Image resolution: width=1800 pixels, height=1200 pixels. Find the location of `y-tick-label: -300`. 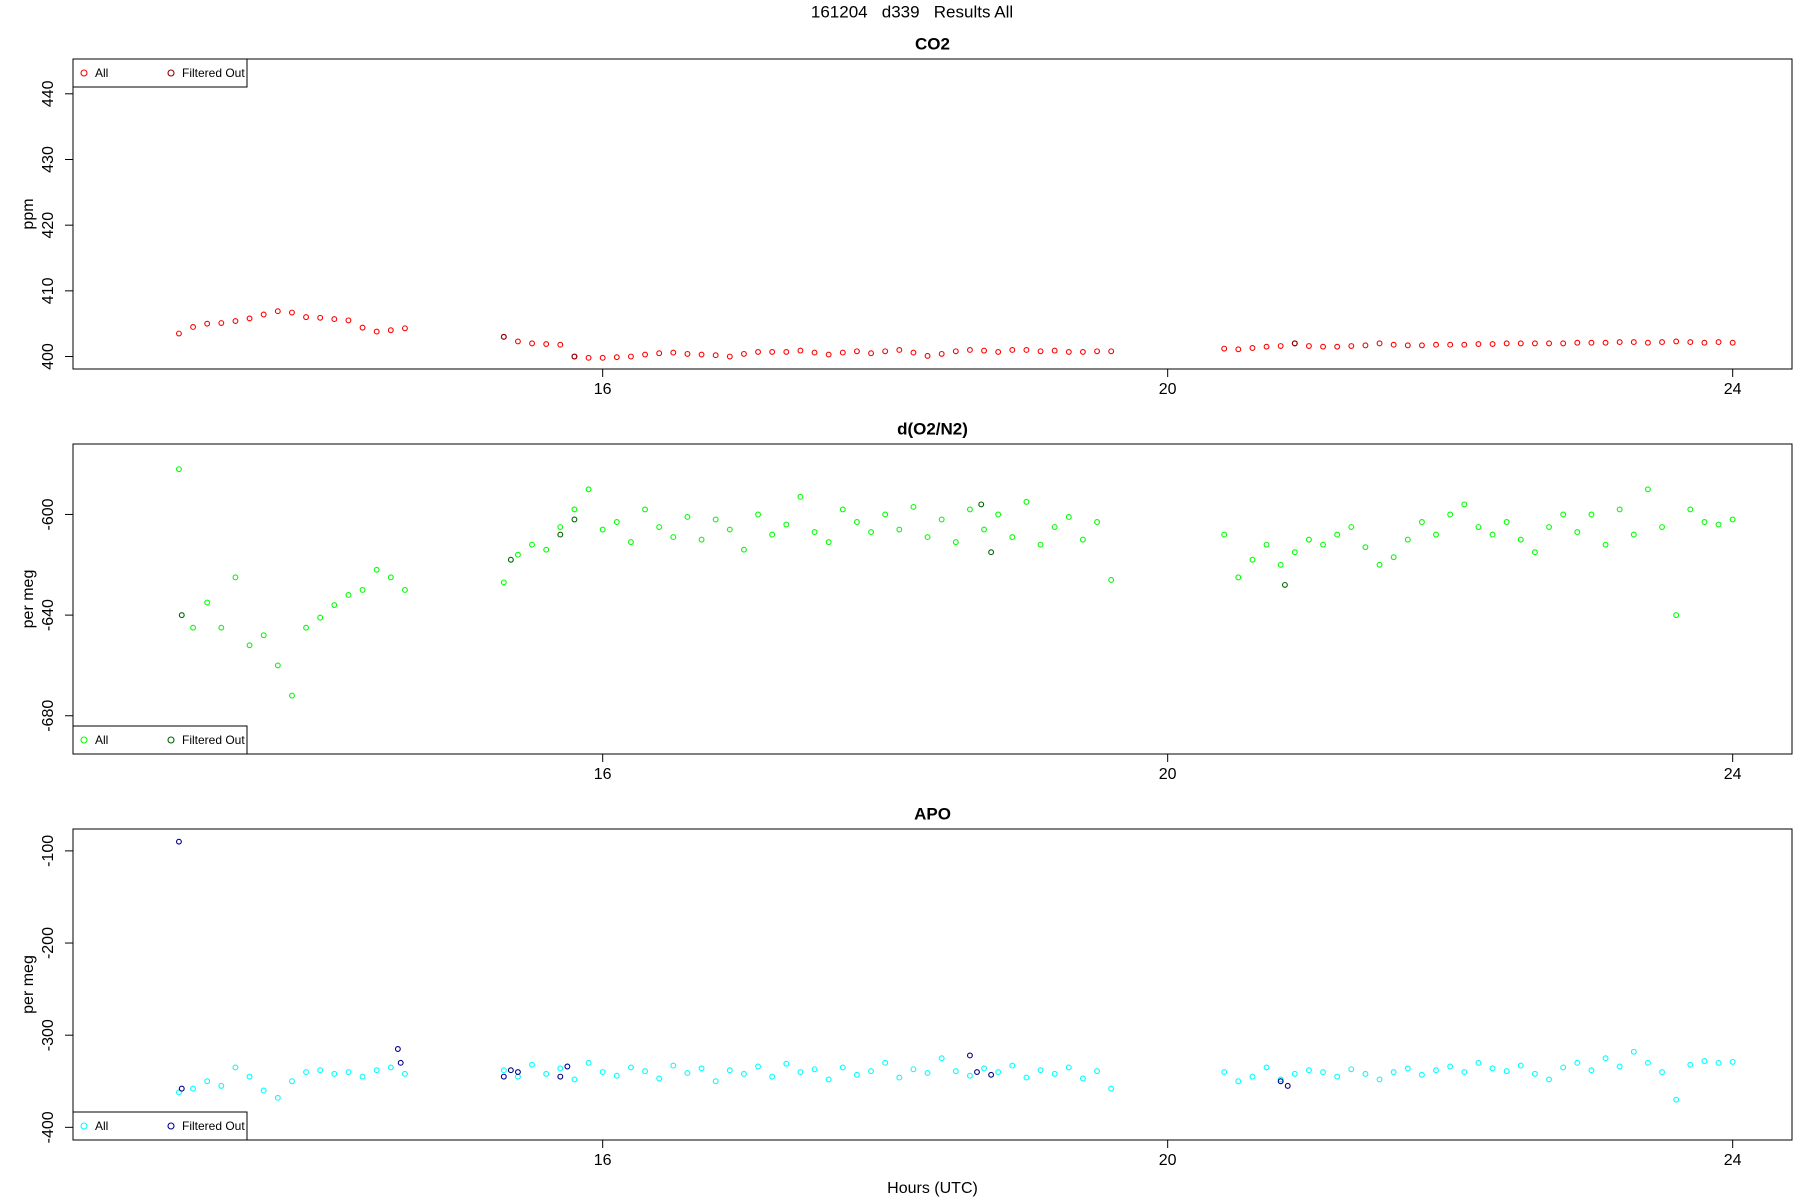

y-tick-label: -300 is located at coordinates (48, 1035).